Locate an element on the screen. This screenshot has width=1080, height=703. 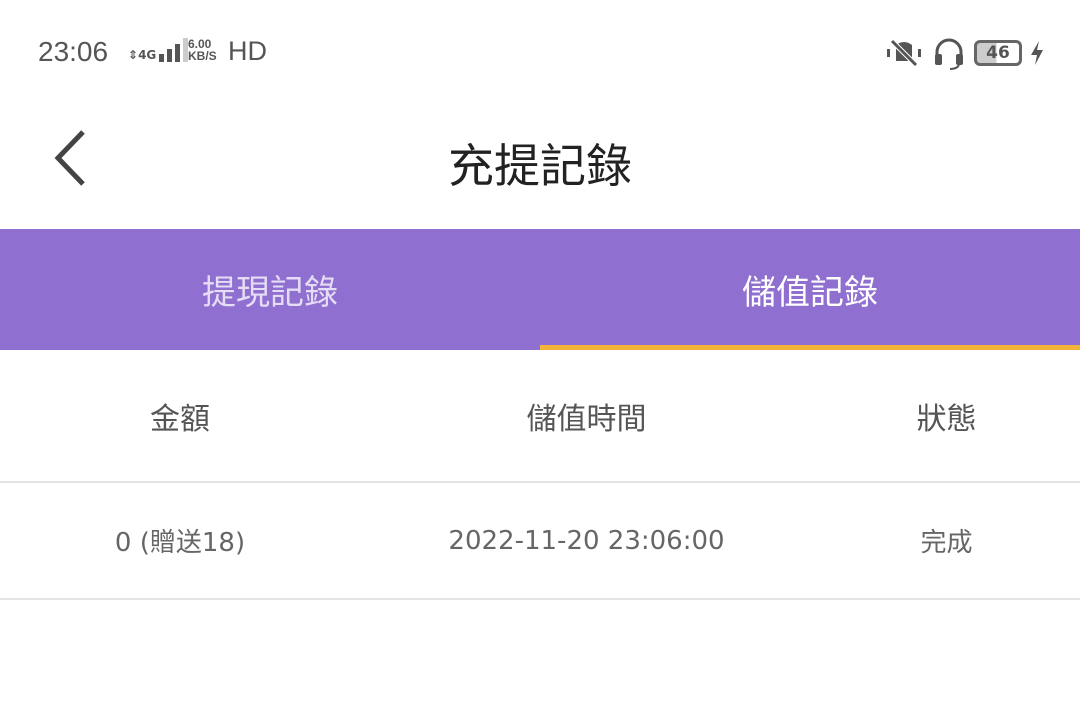
column-status: 狀態 is located at coordinates (946, 419).